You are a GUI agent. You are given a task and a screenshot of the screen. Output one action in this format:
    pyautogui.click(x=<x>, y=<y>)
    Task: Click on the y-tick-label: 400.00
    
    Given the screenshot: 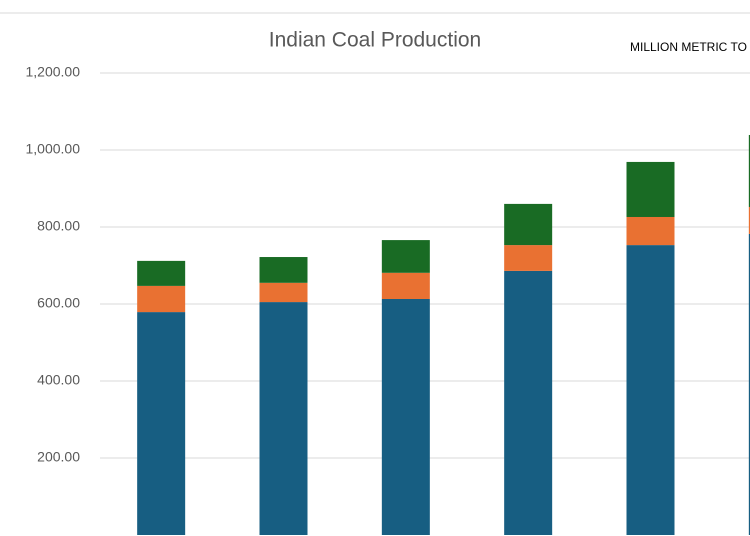 What is the action you would take?
    pyautogui.click(x=58, y=380)
    